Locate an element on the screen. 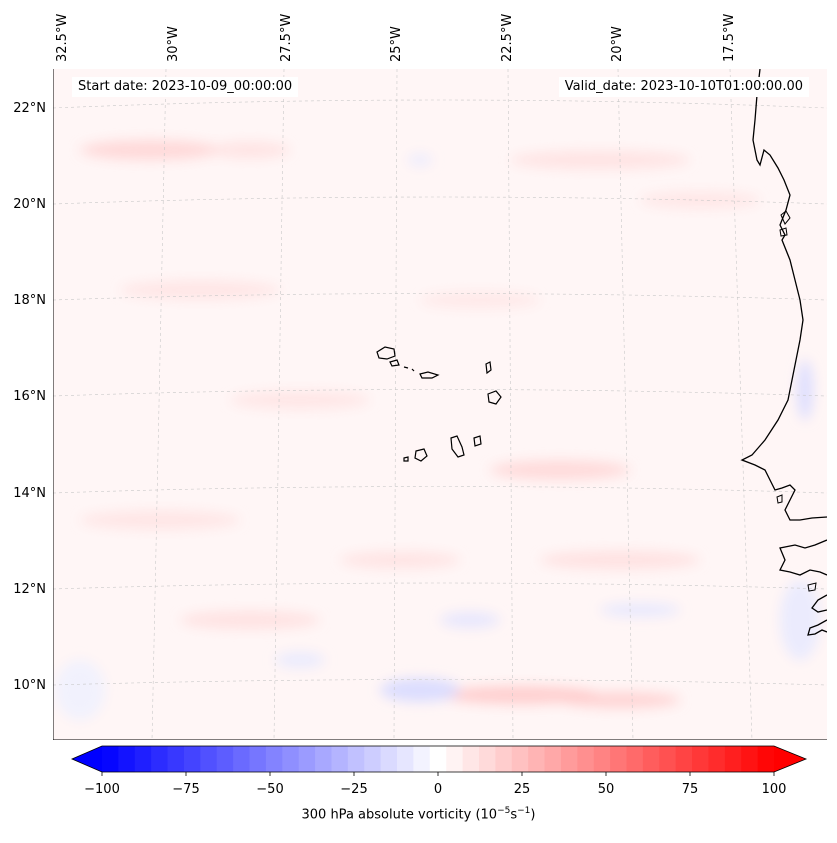  longitude-labels: 32.5°W 30°W 27.5°W 25°W 22.5°W 20°W 17.5°W is located at coordinates (396, 38).